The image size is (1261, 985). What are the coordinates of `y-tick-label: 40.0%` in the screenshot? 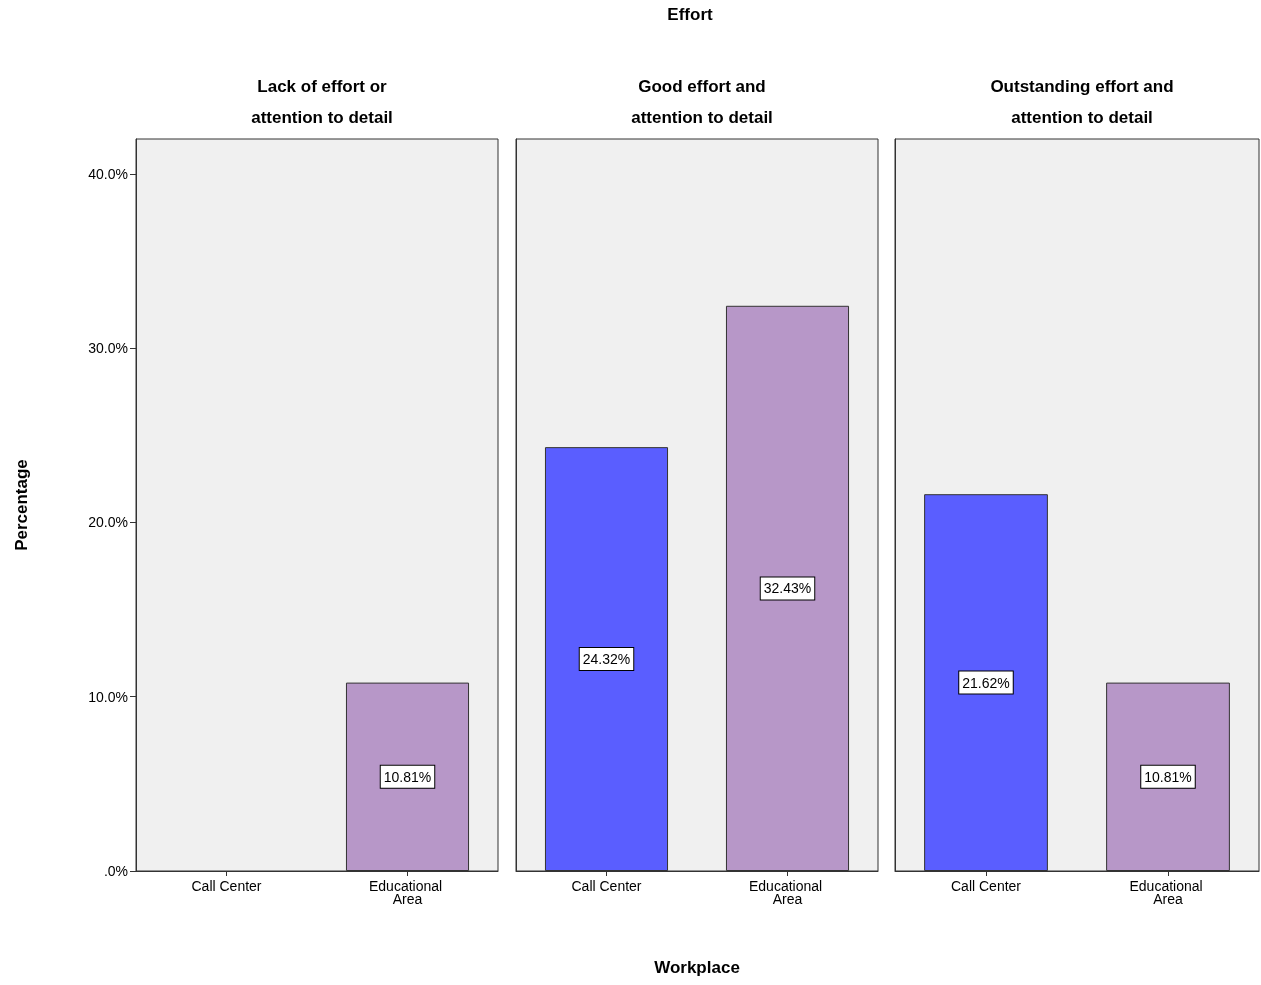 It's located at (108, 173).